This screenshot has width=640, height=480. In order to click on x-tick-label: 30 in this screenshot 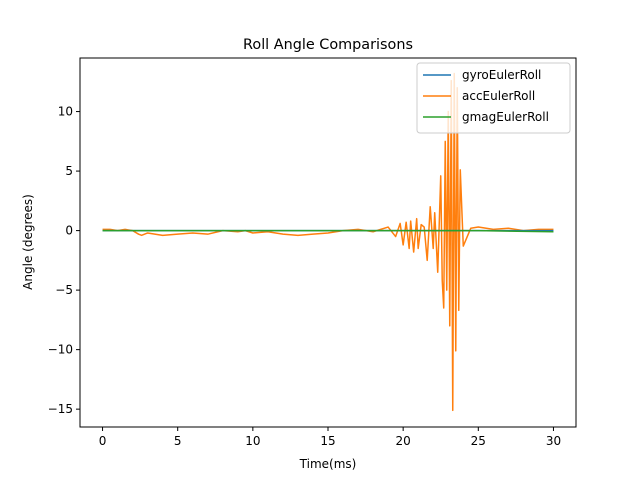, I will do `click(553, 441)`.